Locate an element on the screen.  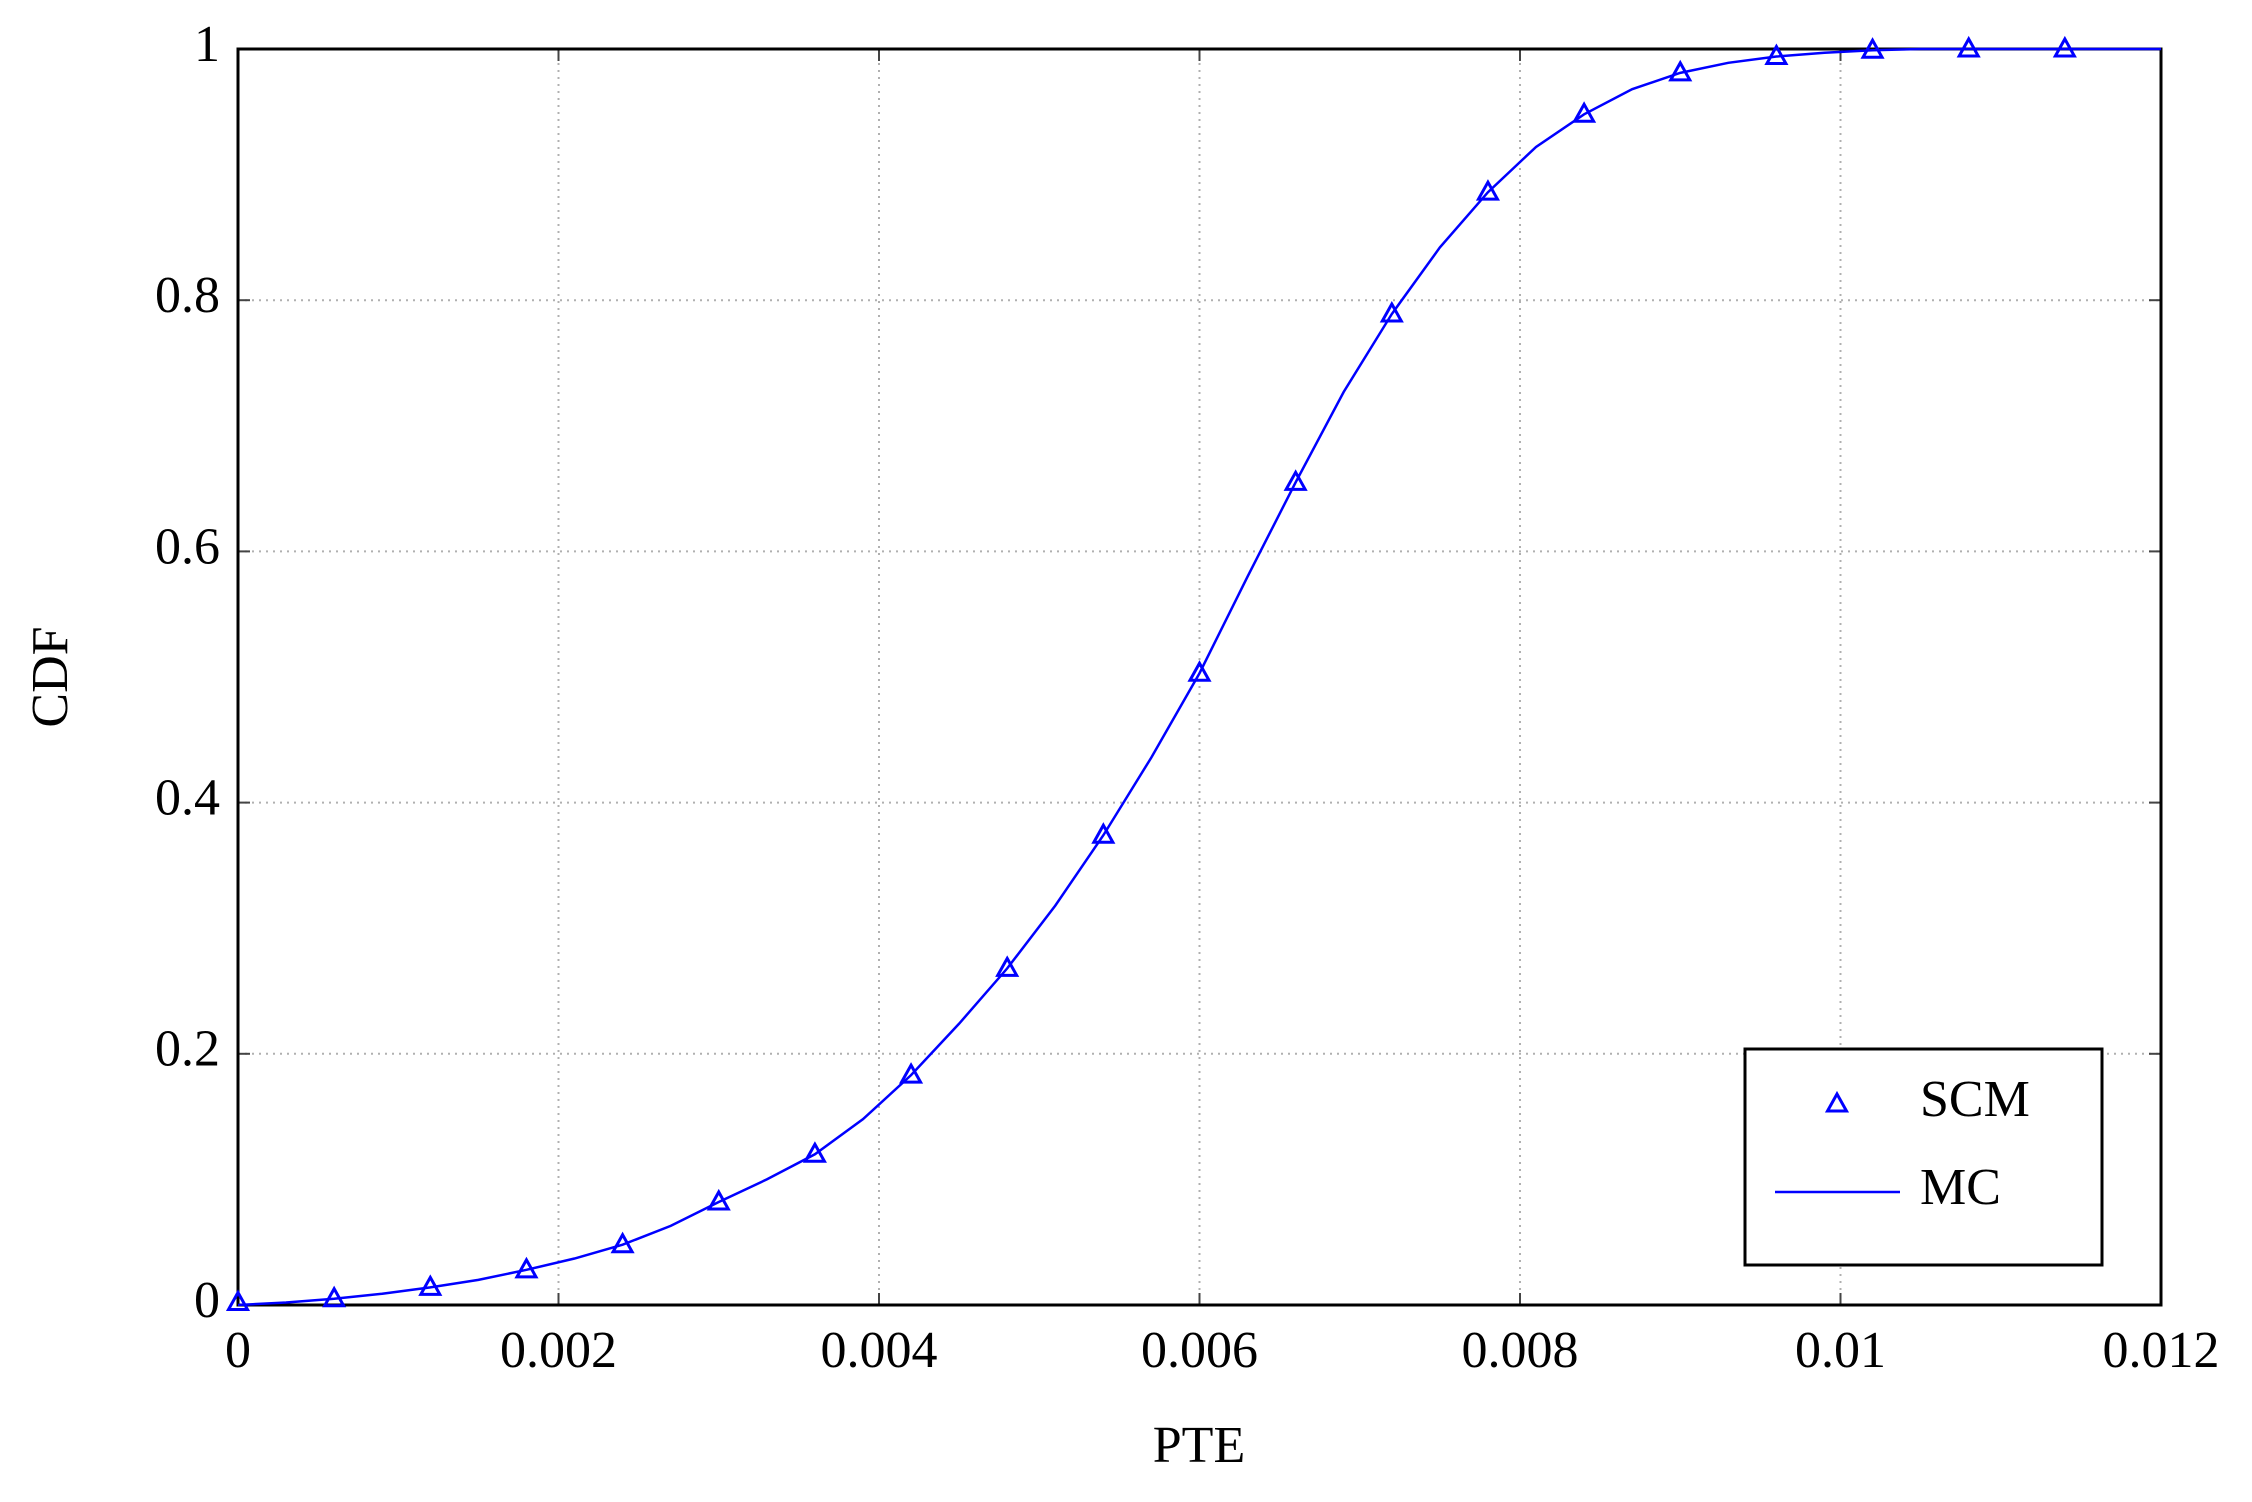
x-tick-label: 0.006 is located at coordinates (1199, 1350).